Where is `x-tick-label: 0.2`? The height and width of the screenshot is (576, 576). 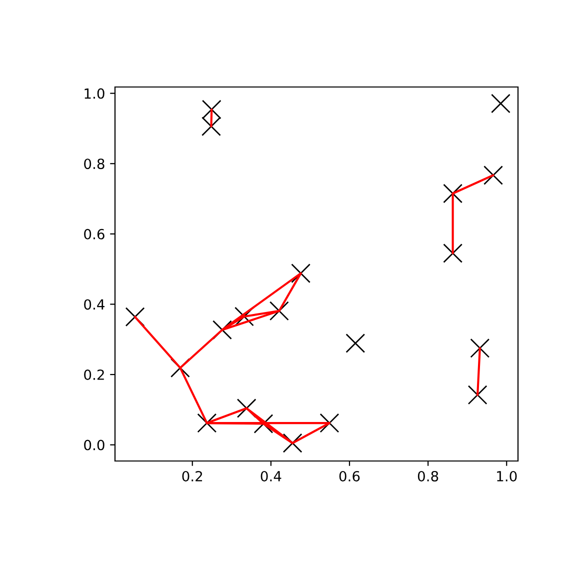
x-tick-label: 0.2 is located at coordinates (192, 476).